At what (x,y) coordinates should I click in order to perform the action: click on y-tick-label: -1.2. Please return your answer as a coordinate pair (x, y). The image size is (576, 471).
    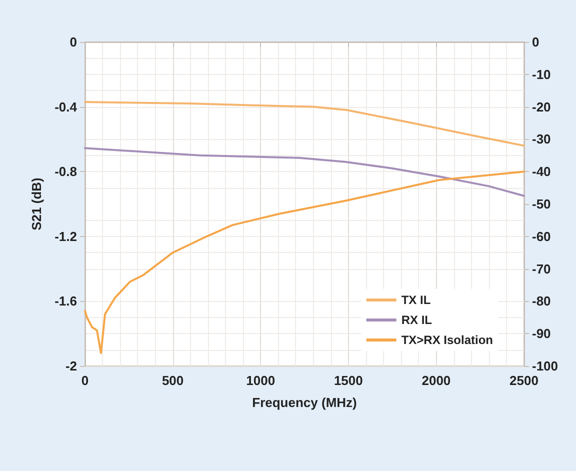
    Looking at the image, I should click on (65, 236).